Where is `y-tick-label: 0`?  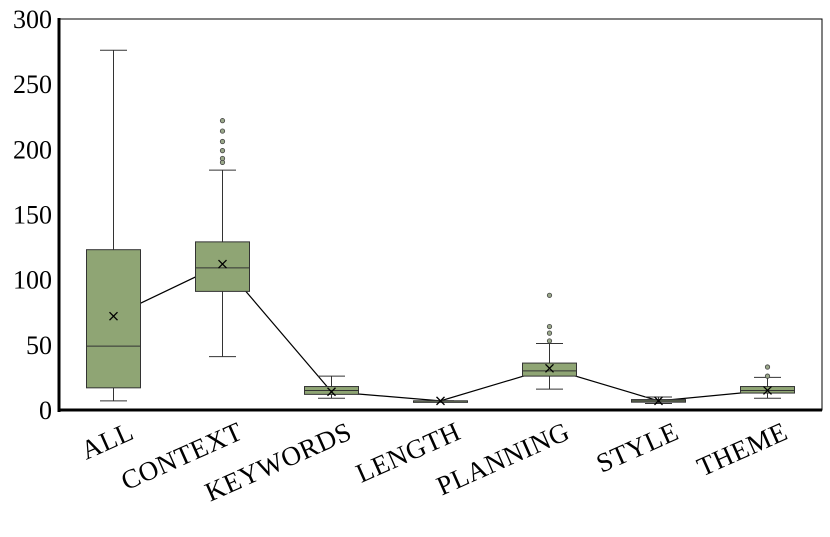 y-tick-label: 0 is located at coordinates (45, 410).